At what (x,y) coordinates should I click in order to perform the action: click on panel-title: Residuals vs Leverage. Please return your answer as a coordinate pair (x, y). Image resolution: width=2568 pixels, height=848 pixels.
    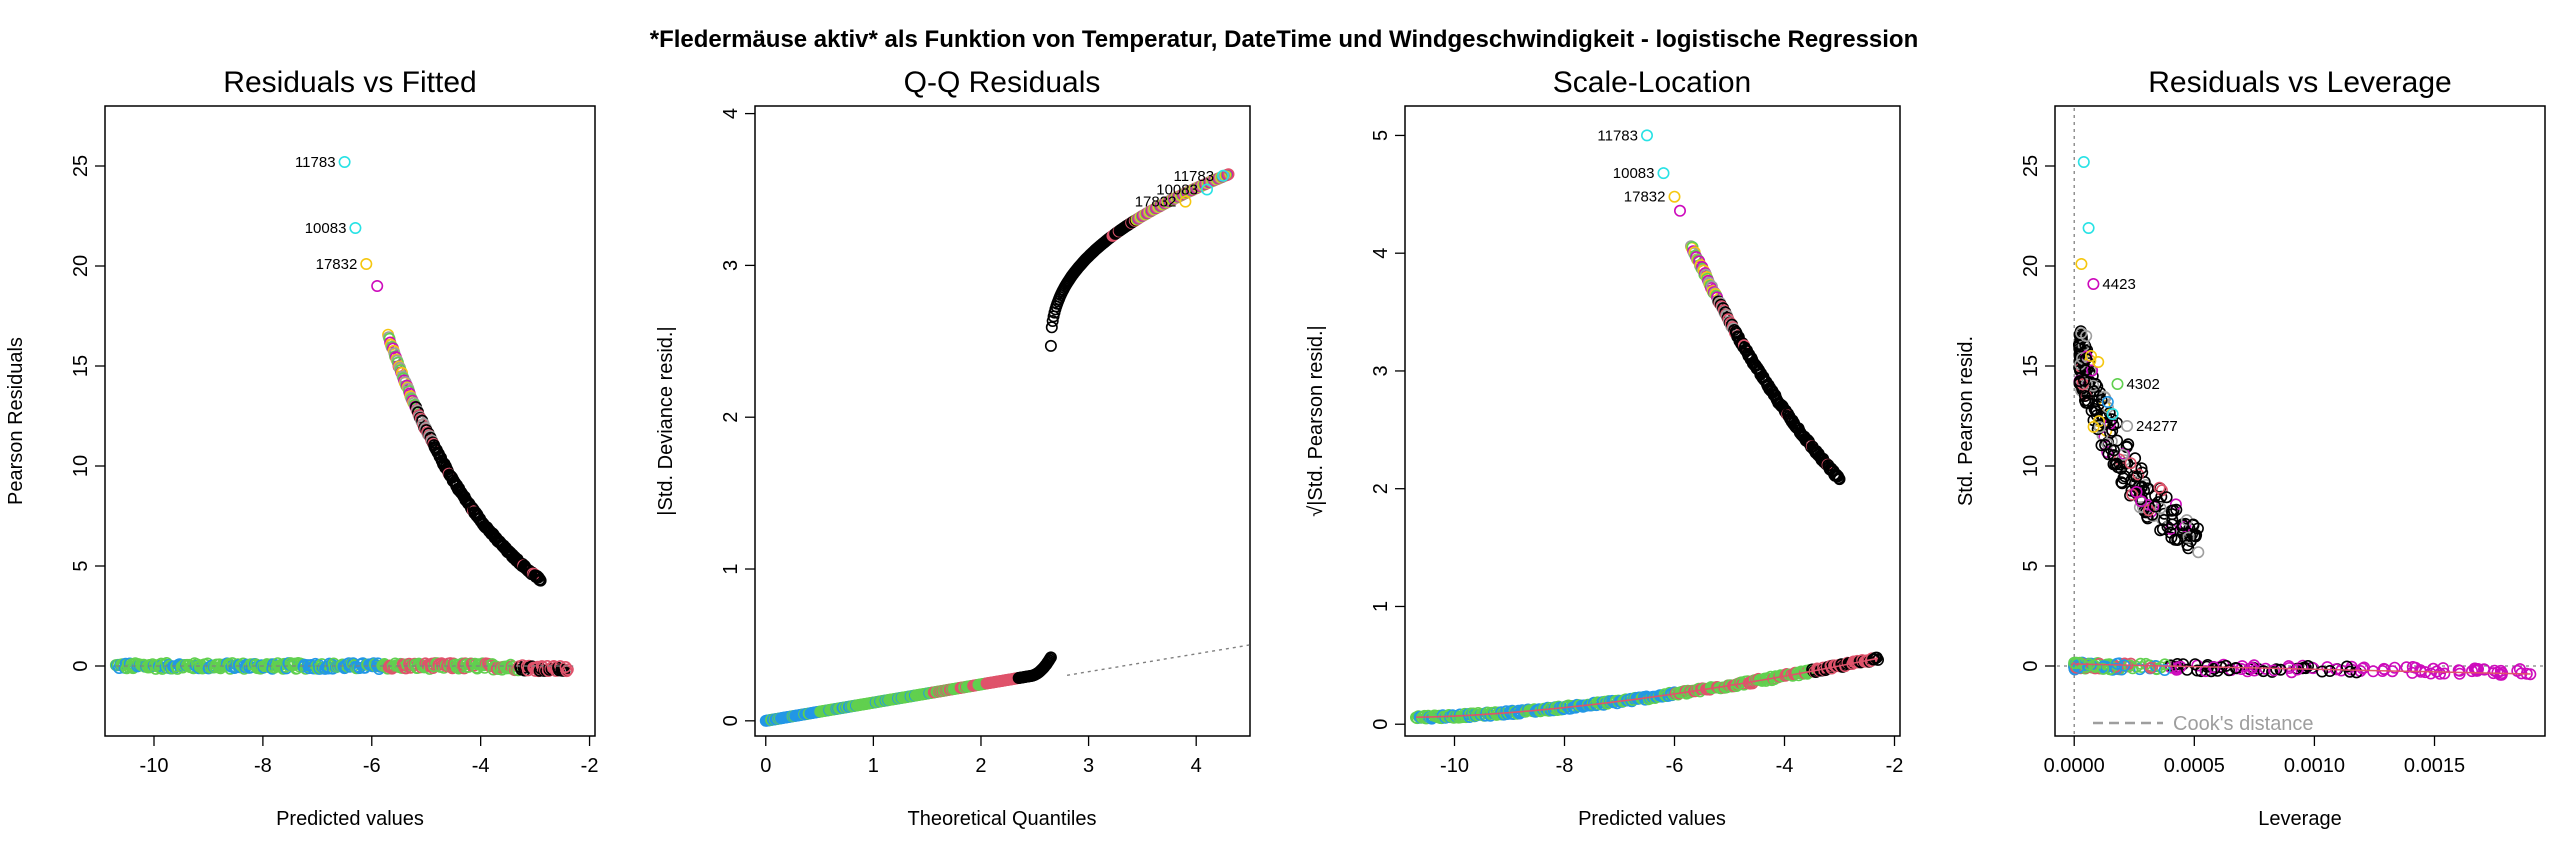
    Looking at the image, I should click on (2300, 82).